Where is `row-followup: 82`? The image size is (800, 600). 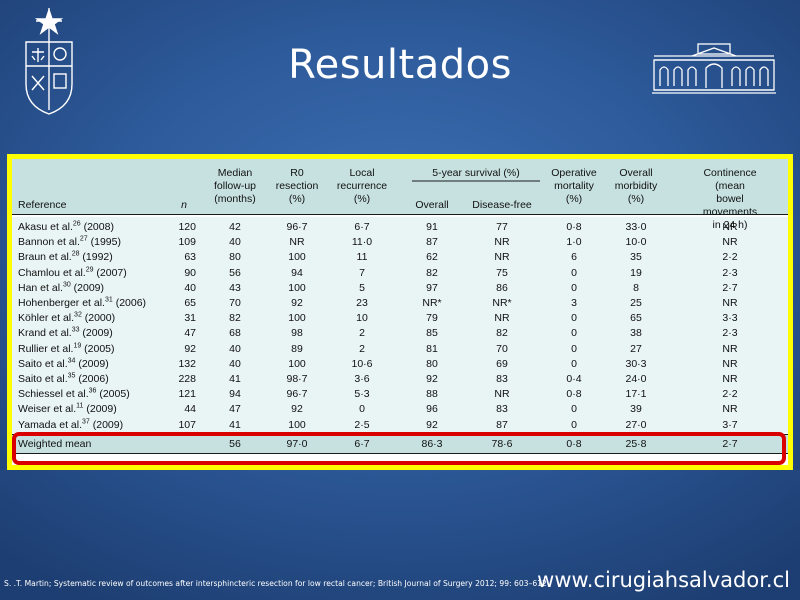
row-followup: 82 is located at coordinates (235, 318).